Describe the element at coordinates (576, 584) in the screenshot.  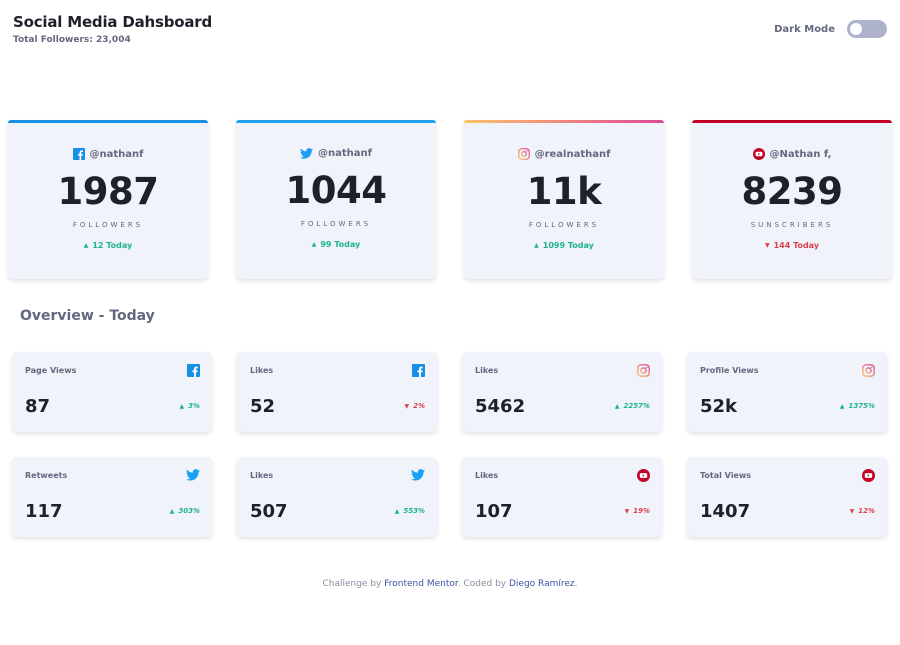
I see `footer-suffix: .` at that location.